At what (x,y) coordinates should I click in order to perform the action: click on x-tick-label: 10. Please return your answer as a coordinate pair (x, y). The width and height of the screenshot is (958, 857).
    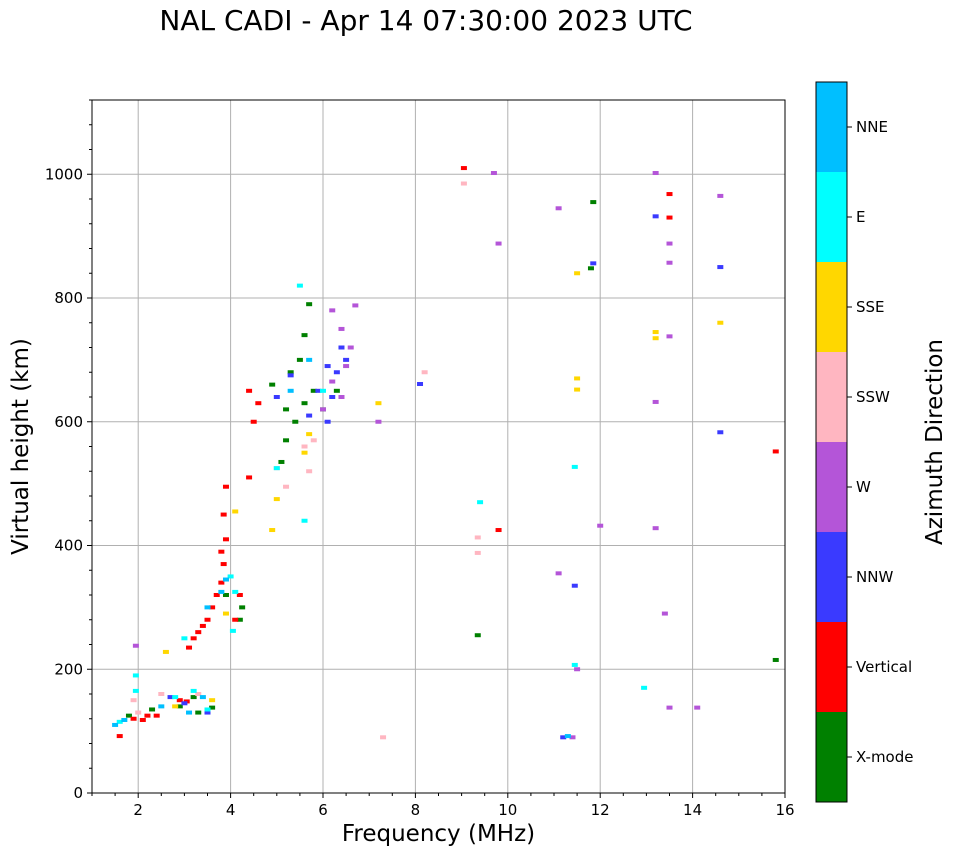
    Looking at the image, I should click on (507, 810).